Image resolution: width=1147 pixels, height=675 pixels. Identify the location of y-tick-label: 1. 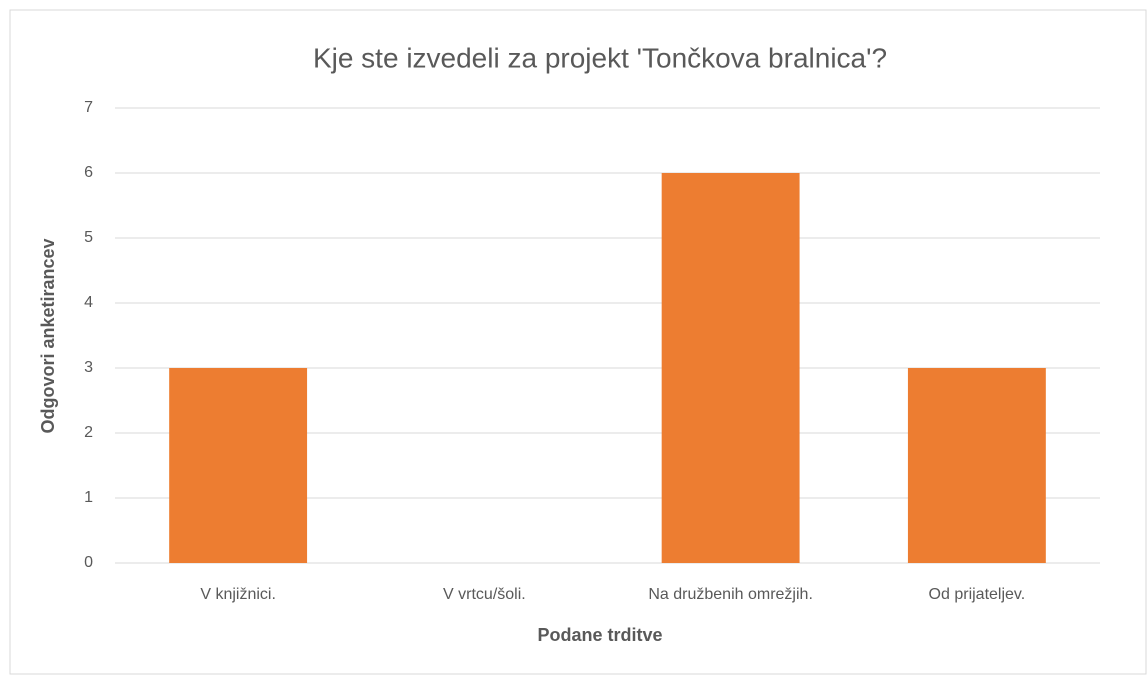
(88, 497).